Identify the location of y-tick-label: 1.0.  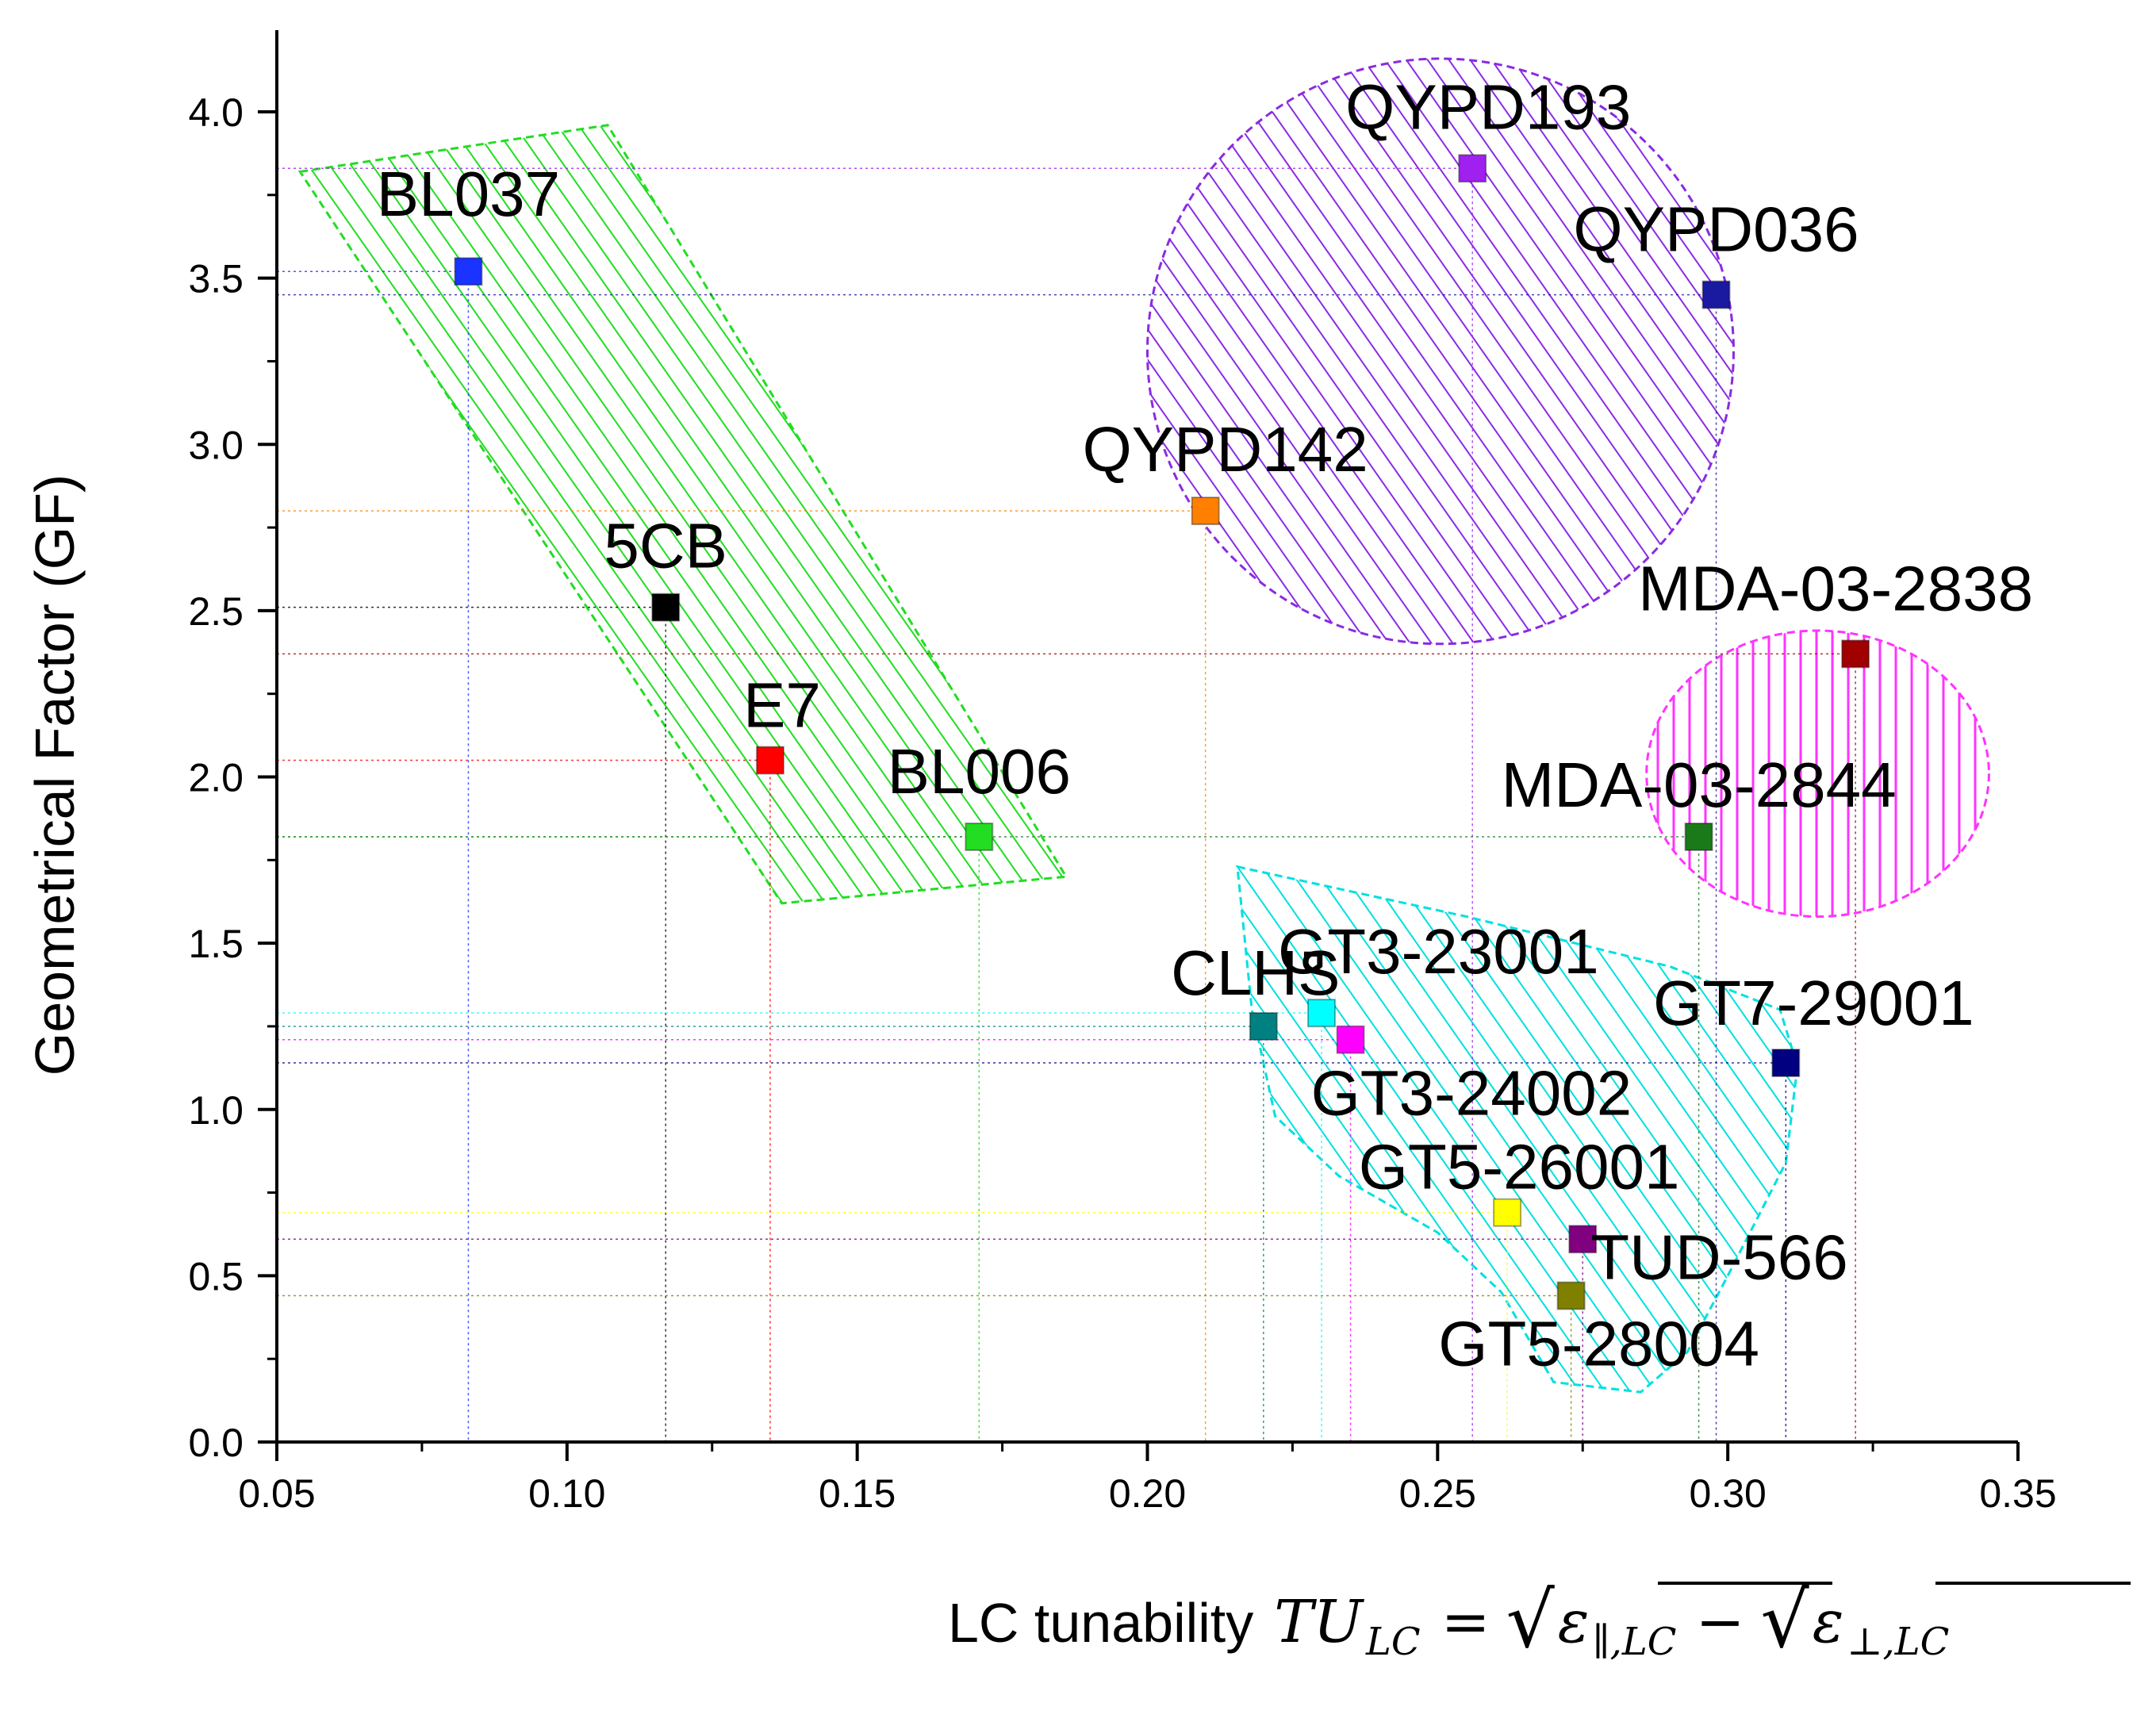
(216, 1110).